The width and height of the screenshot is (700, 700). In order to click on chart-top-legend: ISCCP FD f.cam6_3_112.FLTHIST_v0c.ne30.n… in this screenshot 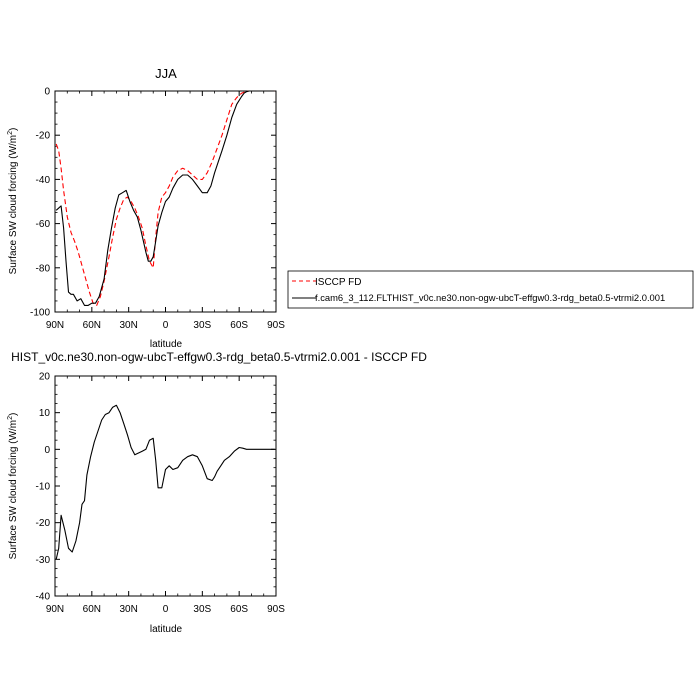, I will do `click(490, 289)`.